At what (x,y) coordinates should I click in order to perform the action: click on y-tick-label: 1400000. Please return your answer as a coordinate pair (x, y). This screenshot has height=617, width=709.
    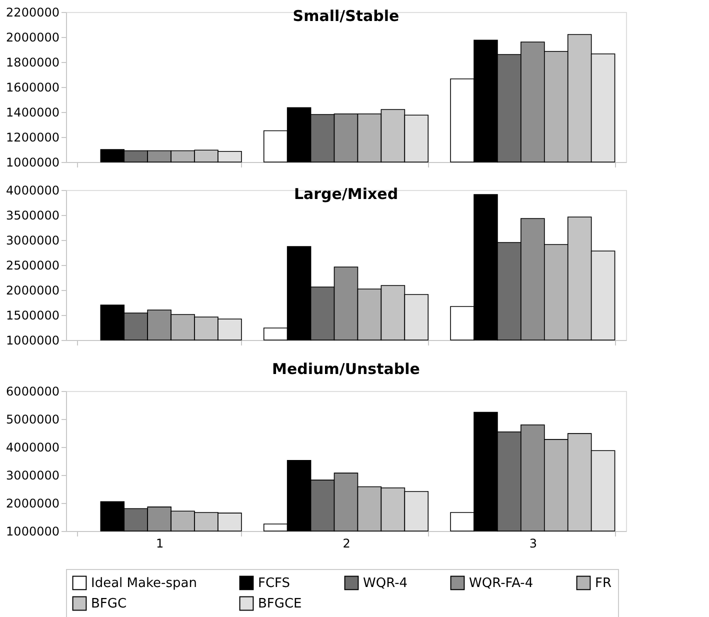
    Looking at the image, I should click on (33, 113).